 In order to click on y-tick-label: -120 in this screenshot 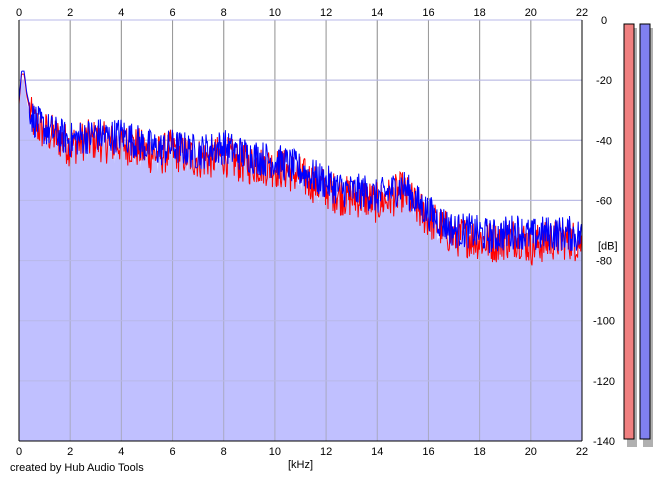, I will do `click(604, 382)`.